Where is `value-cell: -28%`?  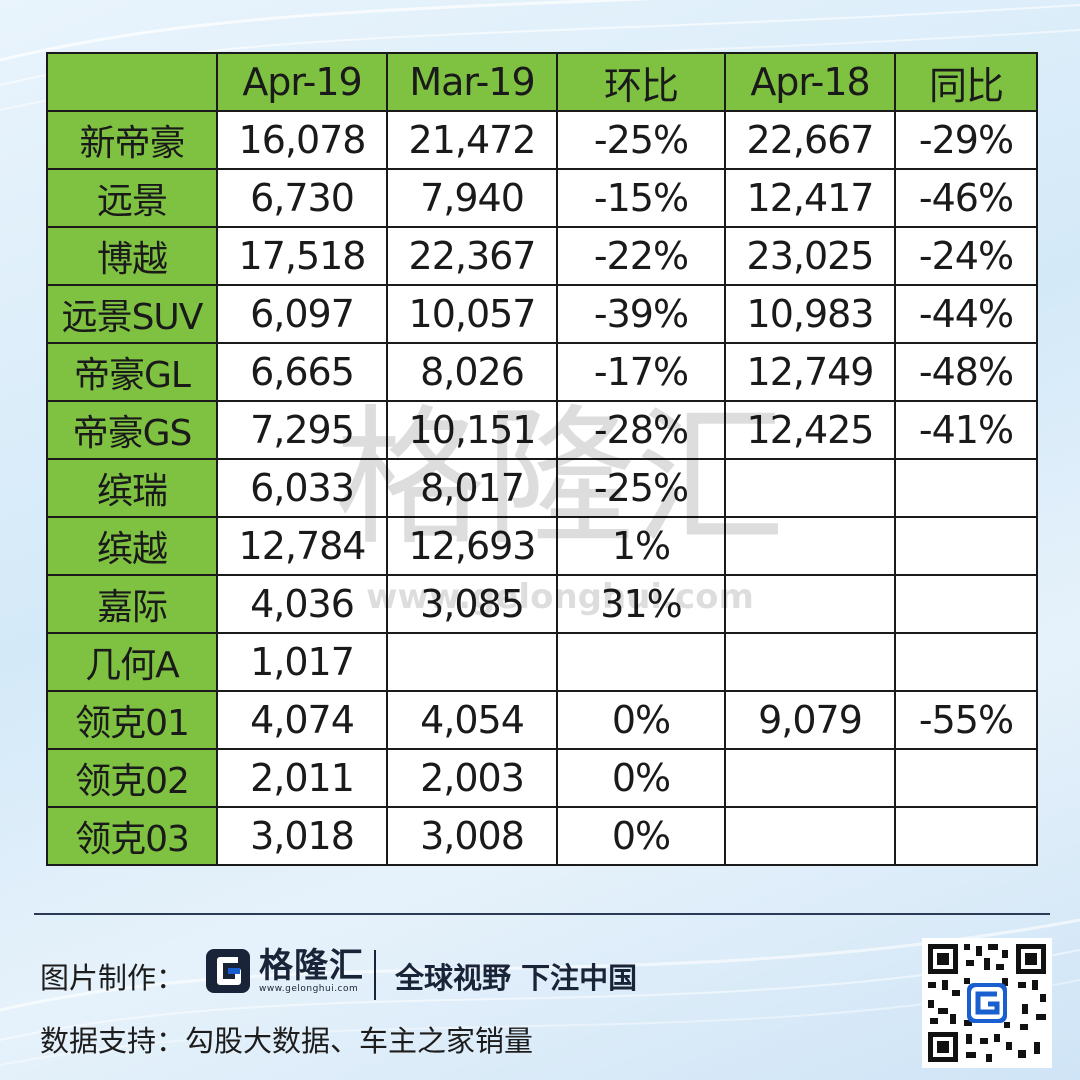 value-cell: -28% is located at coordinates (641, 430).